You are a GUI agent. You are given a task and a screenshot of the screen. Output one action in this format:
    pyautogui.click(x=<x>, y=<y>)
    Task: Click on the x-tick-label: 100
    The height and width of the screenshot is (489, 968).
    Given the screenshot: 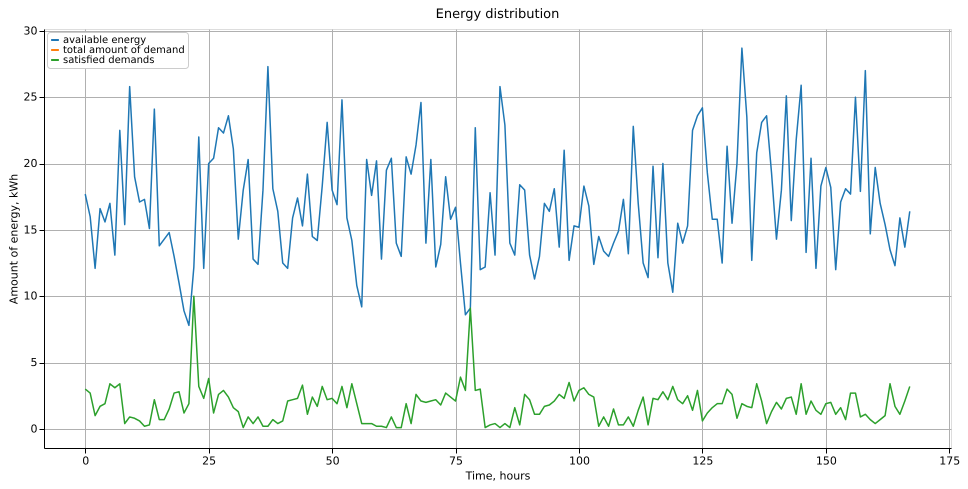 What is the action you would take?
    pyautogui.click(x=579, y=461)
    